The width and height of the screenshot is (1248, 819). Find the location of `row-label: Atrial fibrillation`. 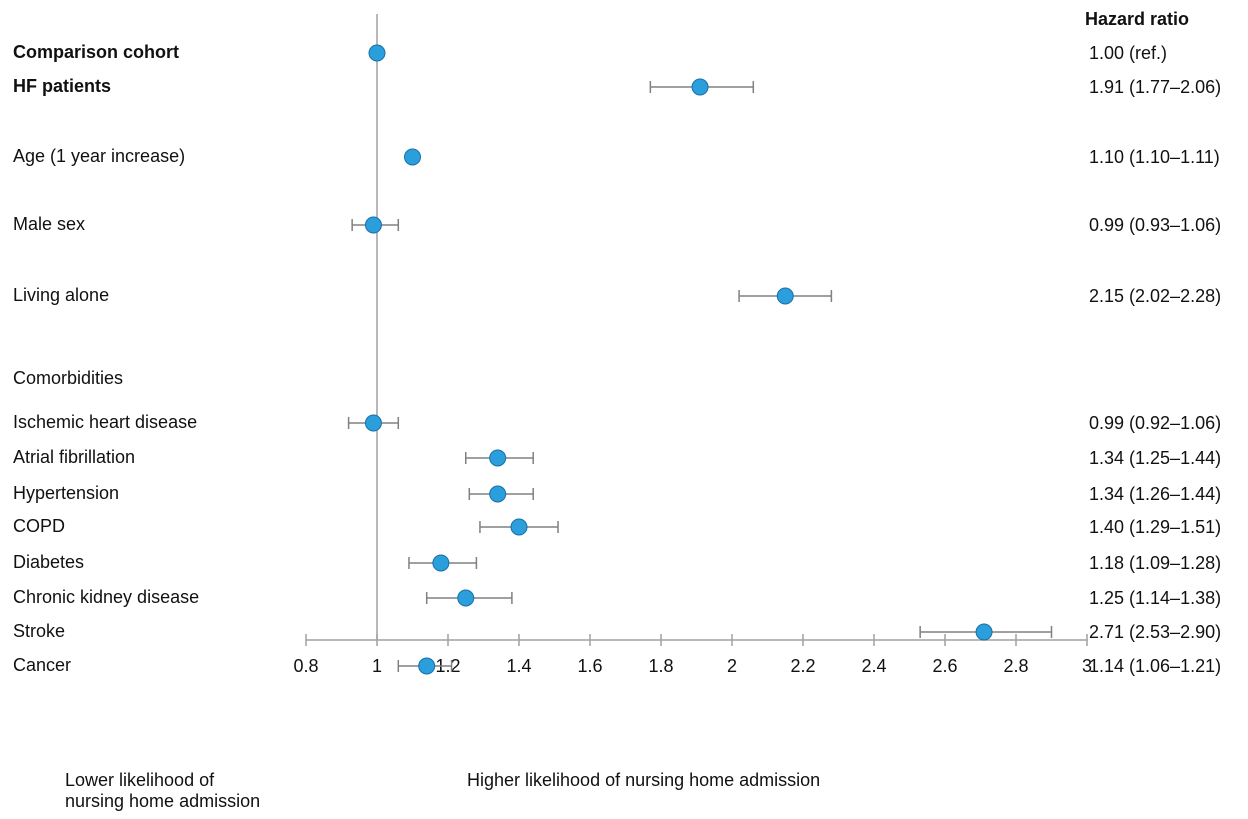

row-label: Atrial fibrillation is located at coordinates (74, 457).